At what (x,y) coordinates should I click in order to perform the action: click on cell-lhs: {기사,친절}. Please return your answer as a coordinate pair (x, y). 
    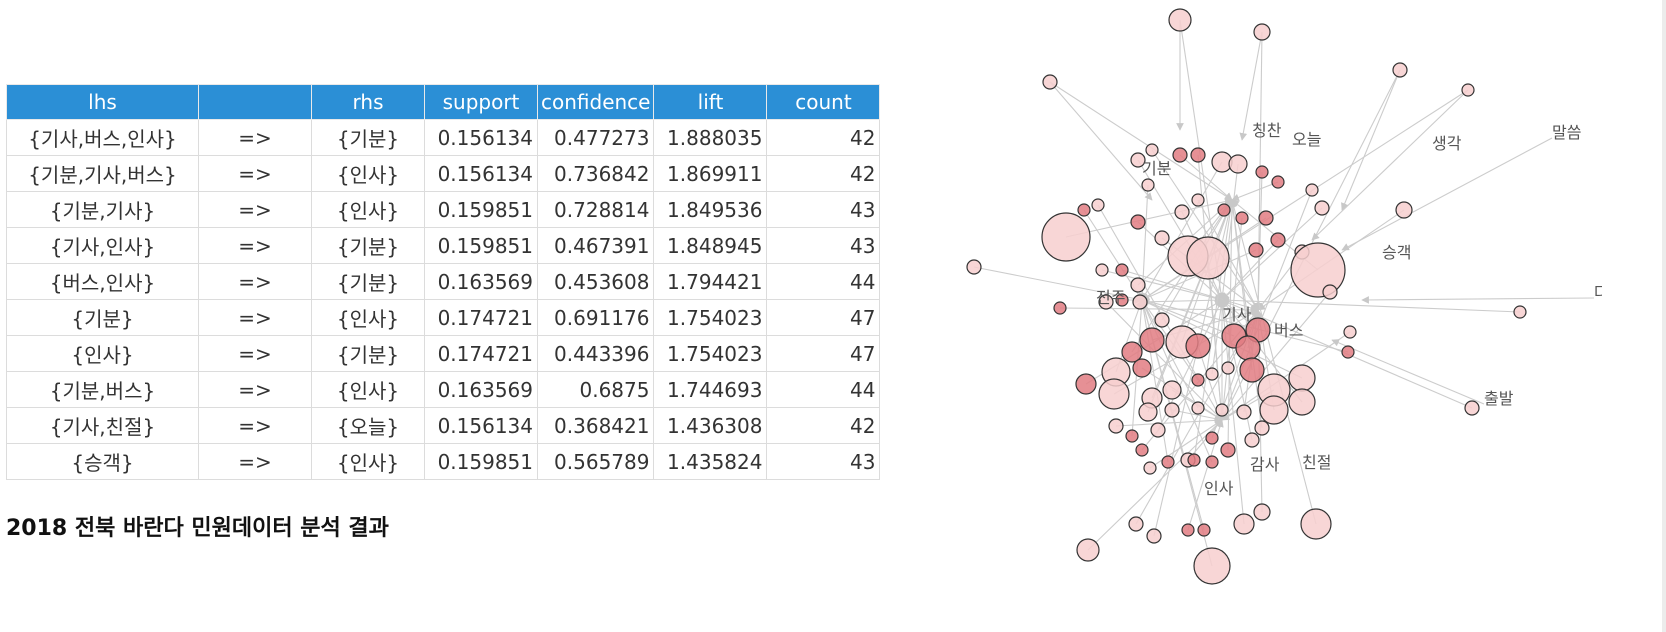
    Looking at the image, I should click on (102, 425).